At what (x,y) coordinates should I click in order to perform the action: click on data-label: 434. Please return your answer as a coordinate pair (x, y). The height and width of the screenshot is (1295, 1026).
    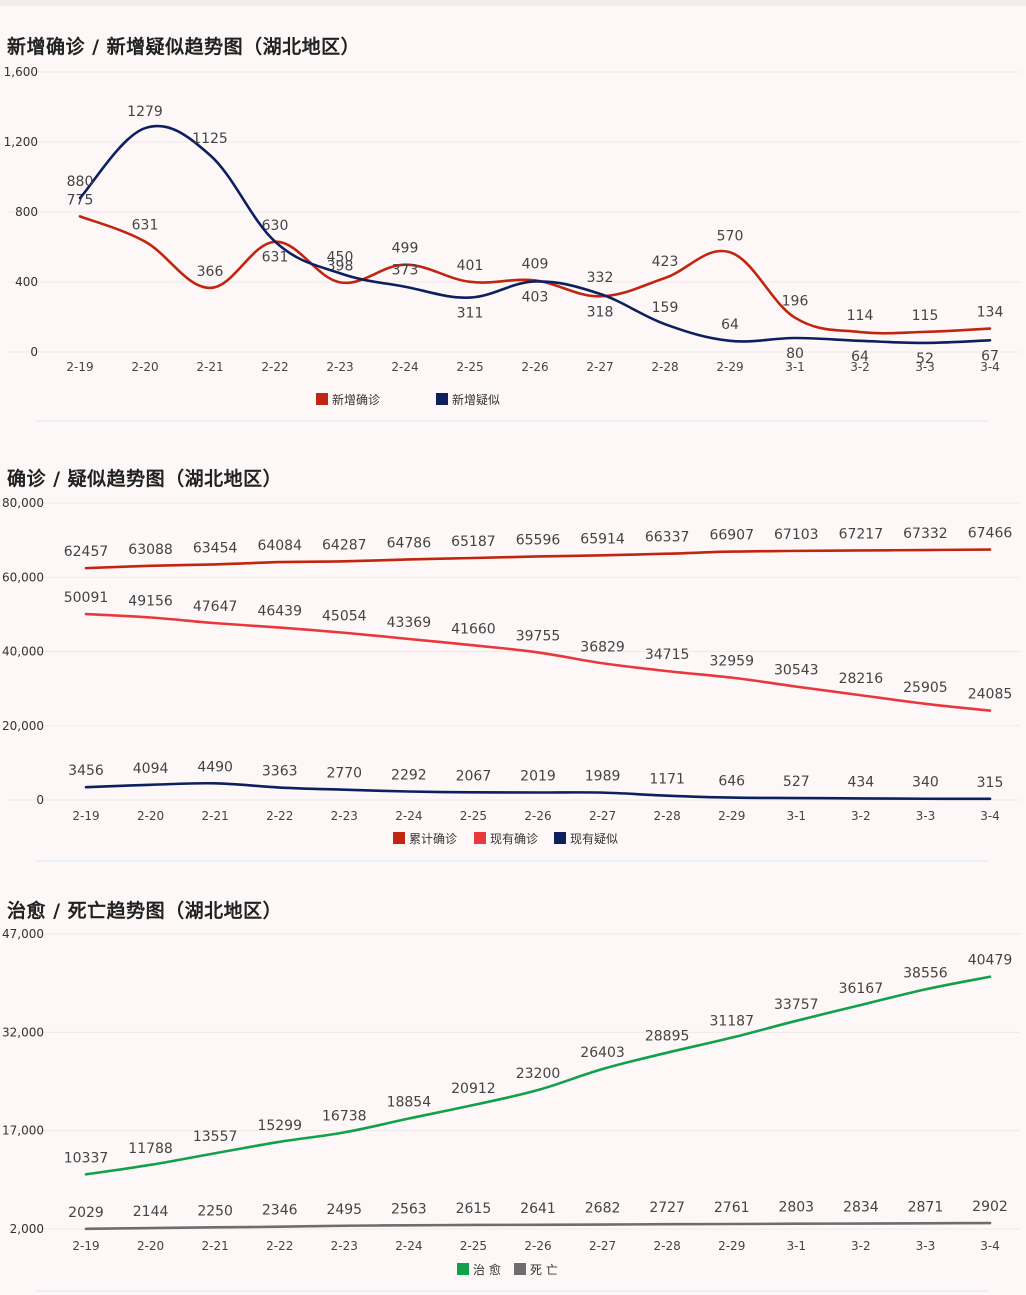
    Looking at the image, I should click on (860, 782).